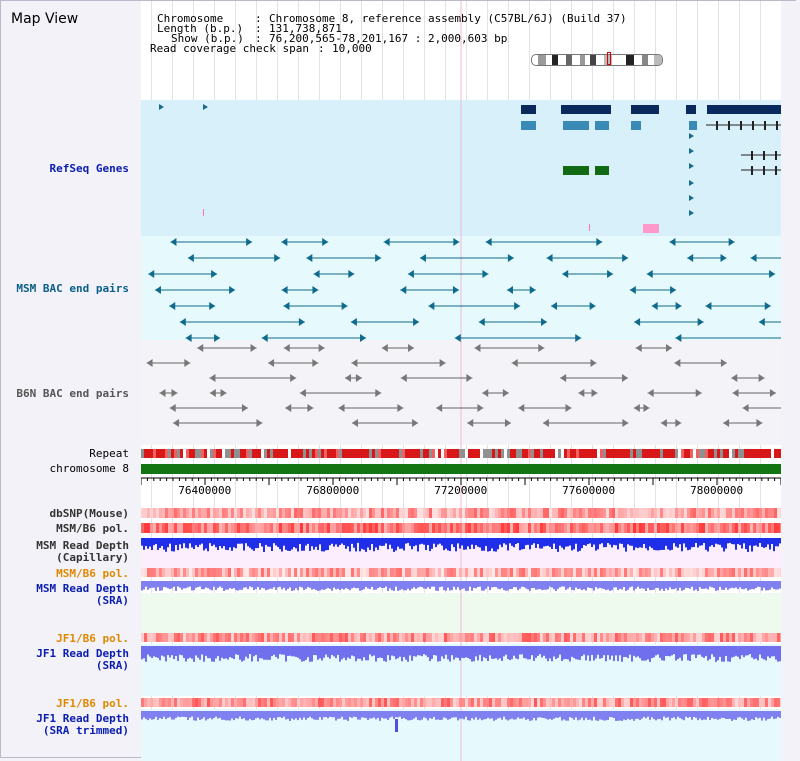 Image resolution: width=800 pixels, height=761 pixels. I want to click on track-label-msm-bac: MSM BAC end pairs, so click(72, 288).